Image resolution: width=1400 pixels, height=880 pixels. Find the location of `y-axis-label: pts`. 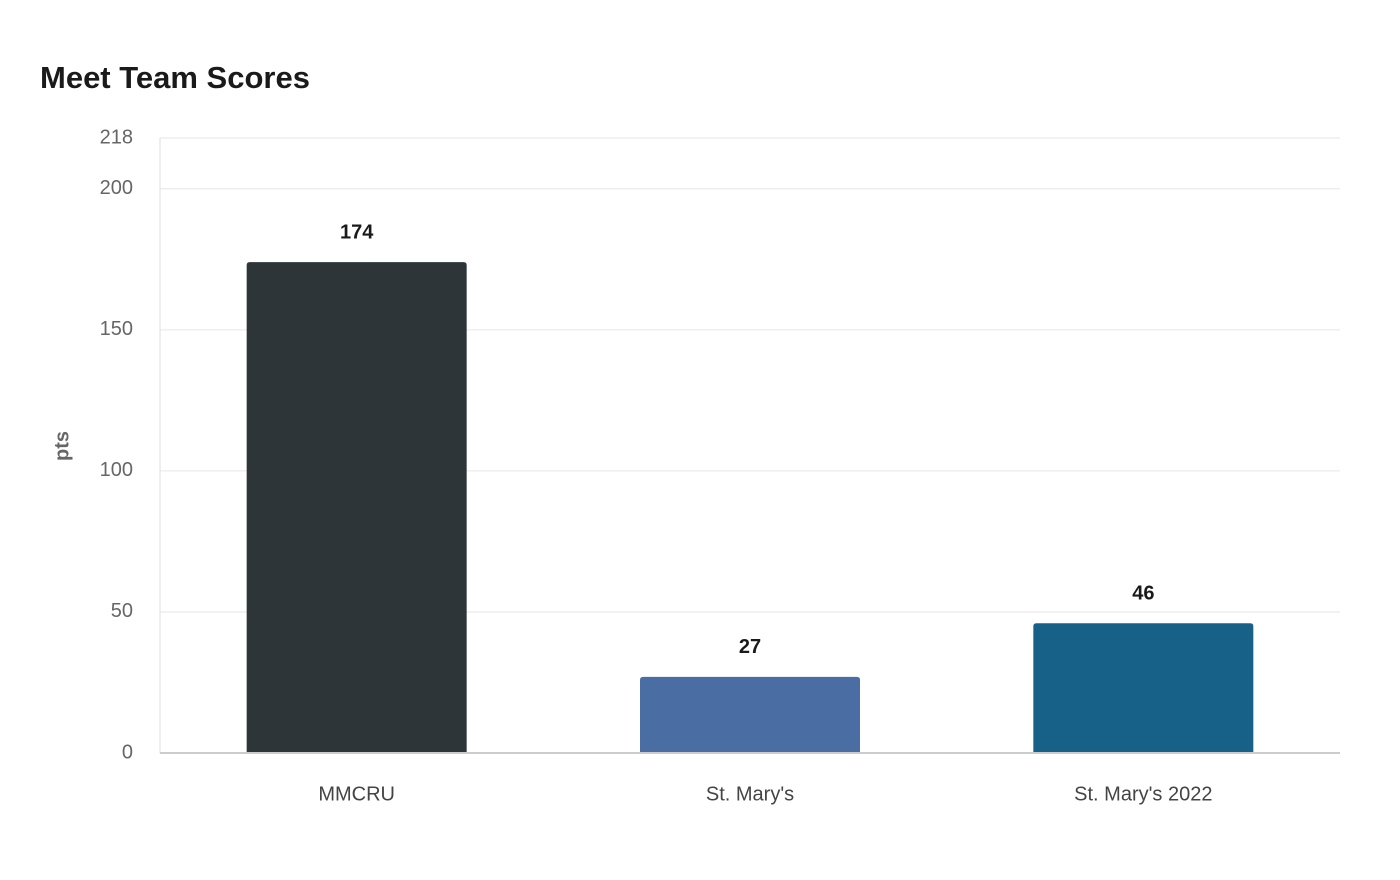

y-axis-label: pts is located at coordinates (62, 446).